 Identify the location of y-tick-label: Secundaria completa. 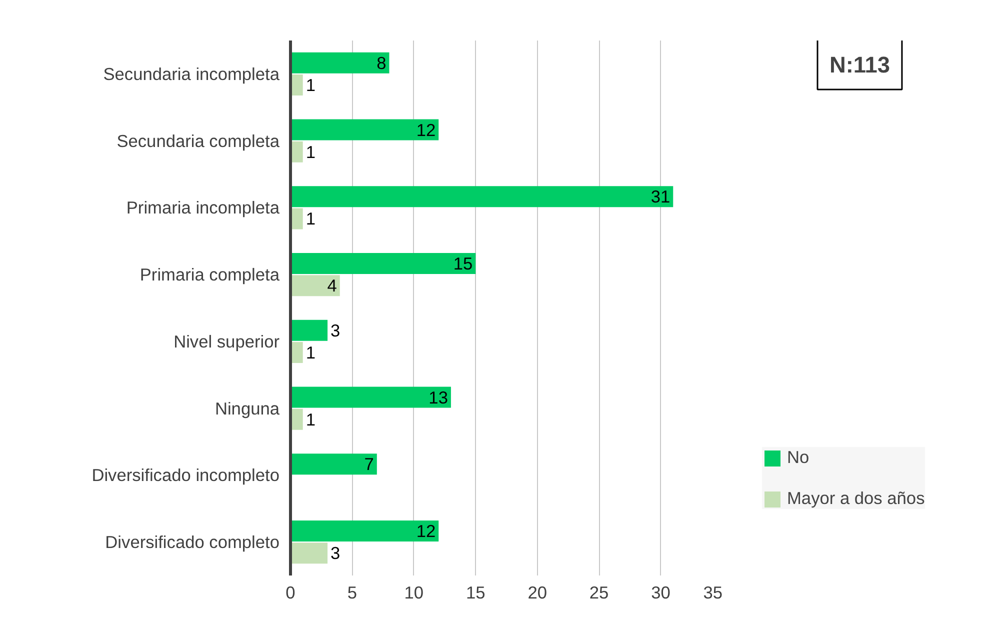
(198, 140).